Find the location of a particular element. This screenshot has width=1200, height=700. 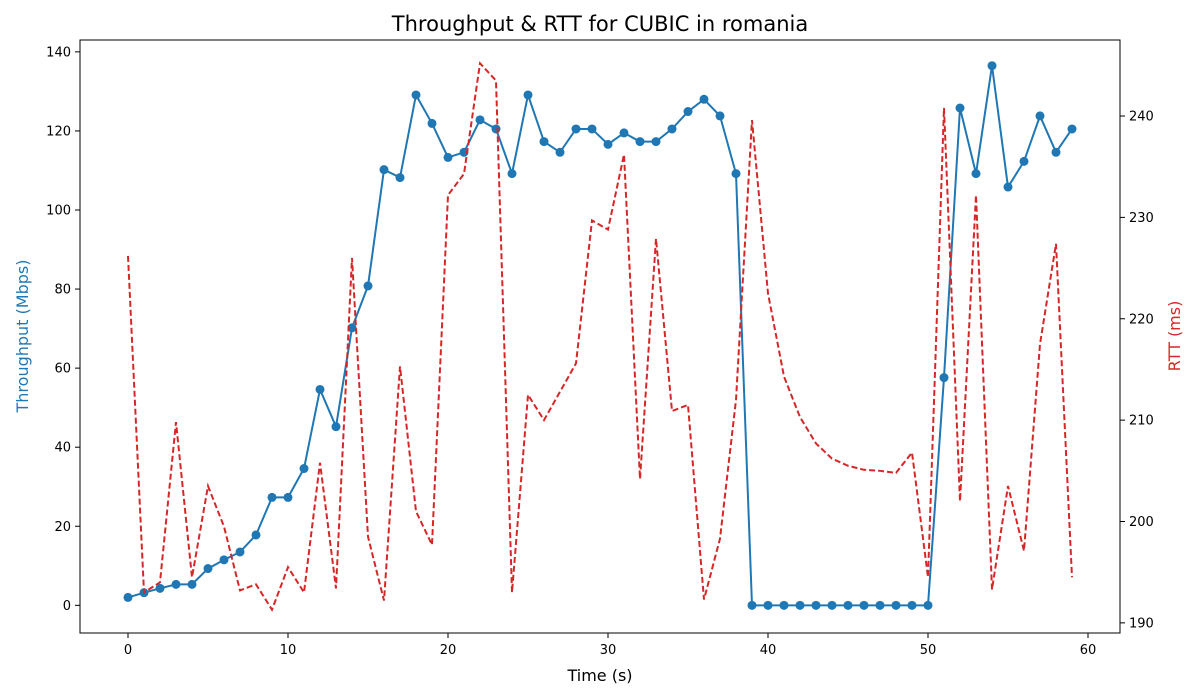

y-right-tick-label: 230 is located at coordinates (1141, 218).